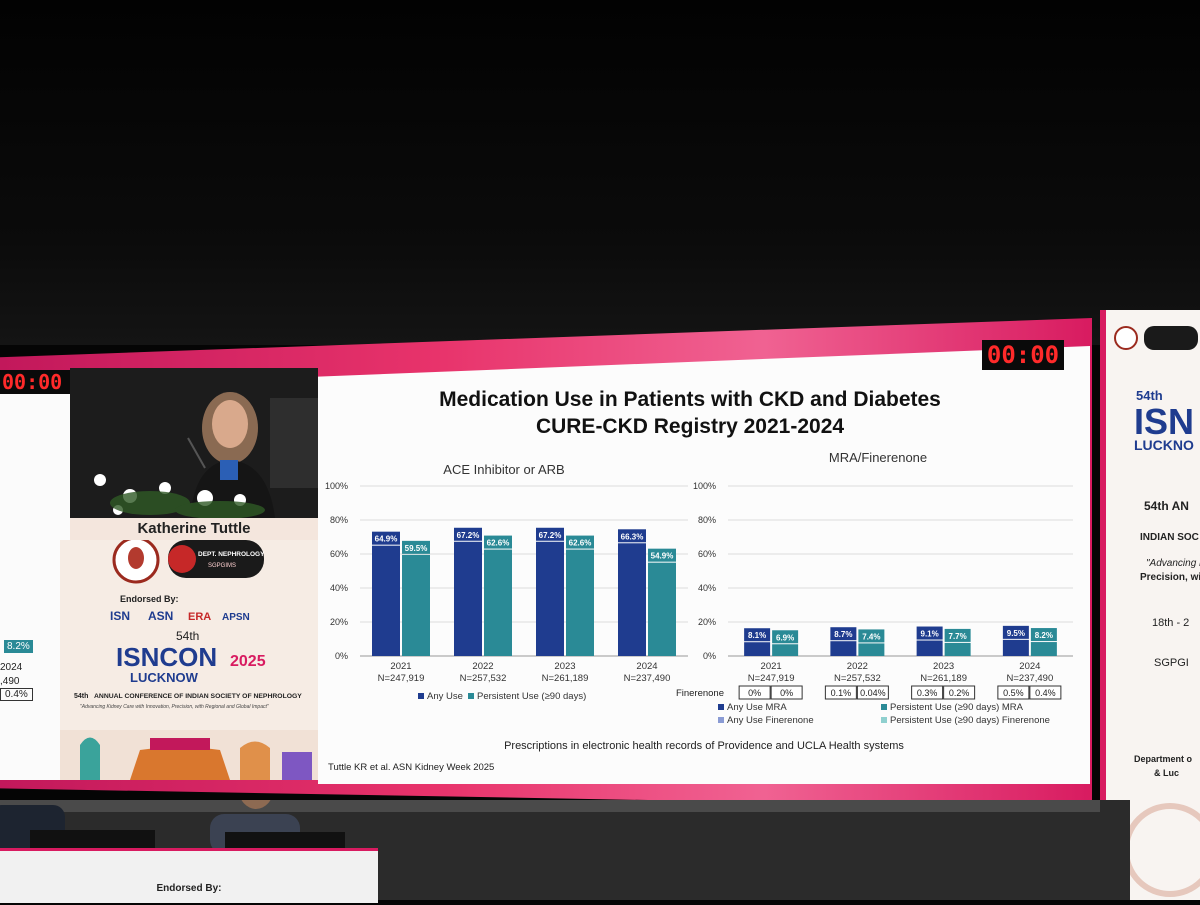 The image size is (1200, 905). What do you see at coordinates (187, 636) in the screenshot?
I see `edition-label: 54th` at bounding box center [187, 636].